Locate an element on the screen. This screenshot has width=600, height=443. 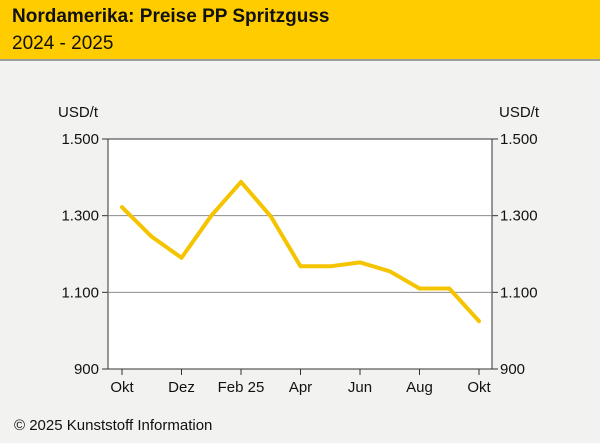
y-axis-unit-left: USD/t is located at coordinates (78, 112).